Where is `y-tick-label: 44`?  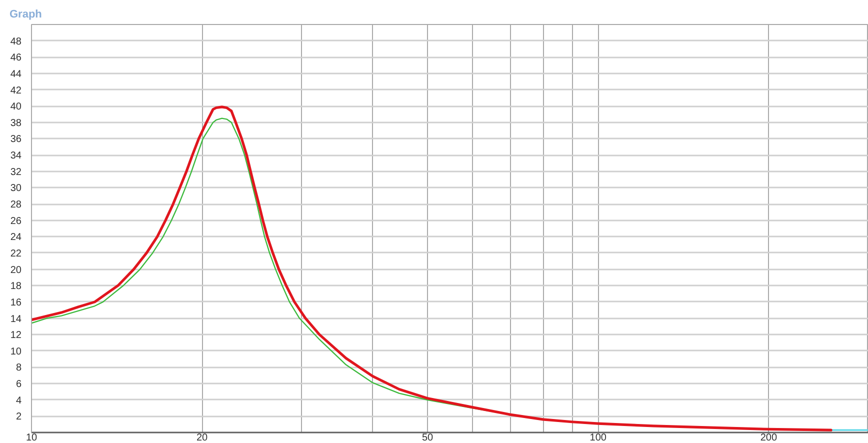
y-tick-label: 44 is located at coordinates (16, 74).